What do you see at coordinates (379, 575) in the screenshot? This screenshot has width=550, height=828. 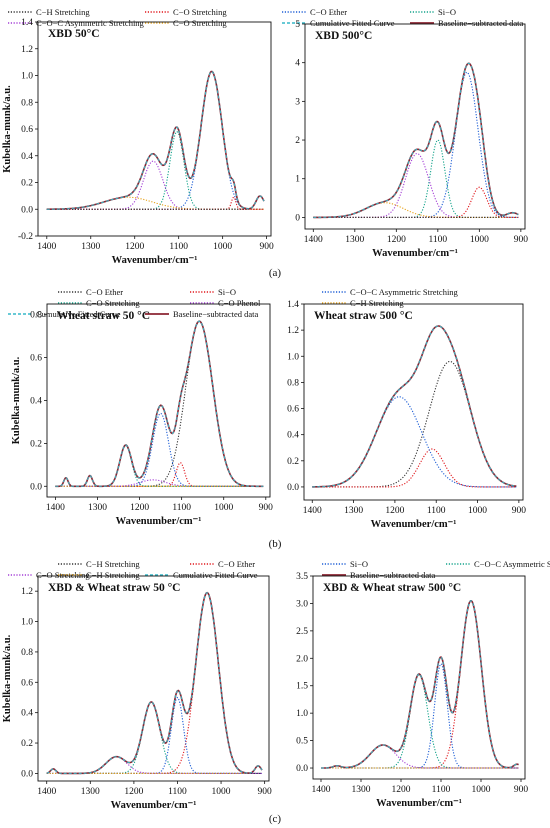 I see `legend-item: Baseline−subtracted data` at bounding box center [379, 575].